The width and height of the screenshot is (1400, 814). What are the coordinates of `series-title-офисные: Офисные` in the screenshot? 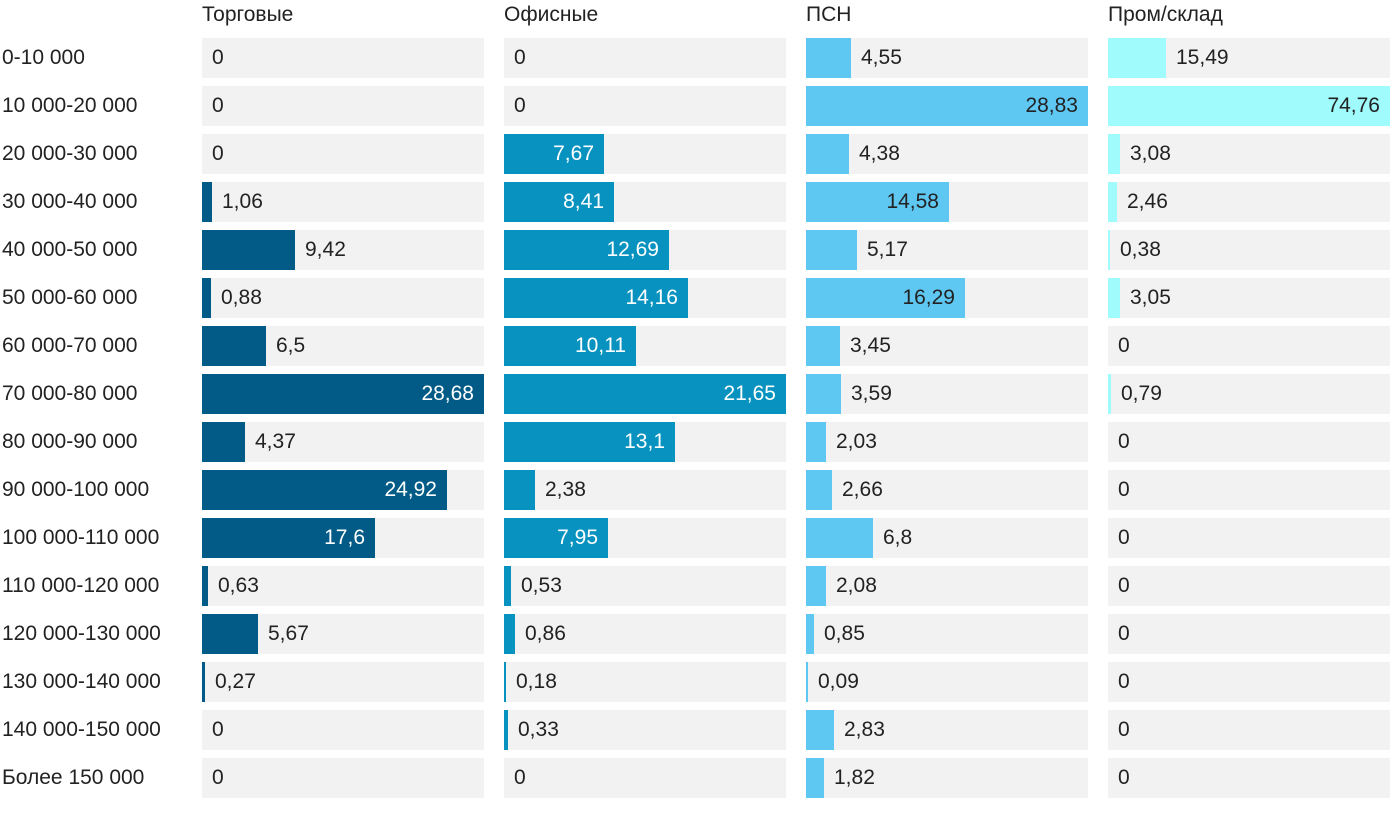 It's located at (551, 14).